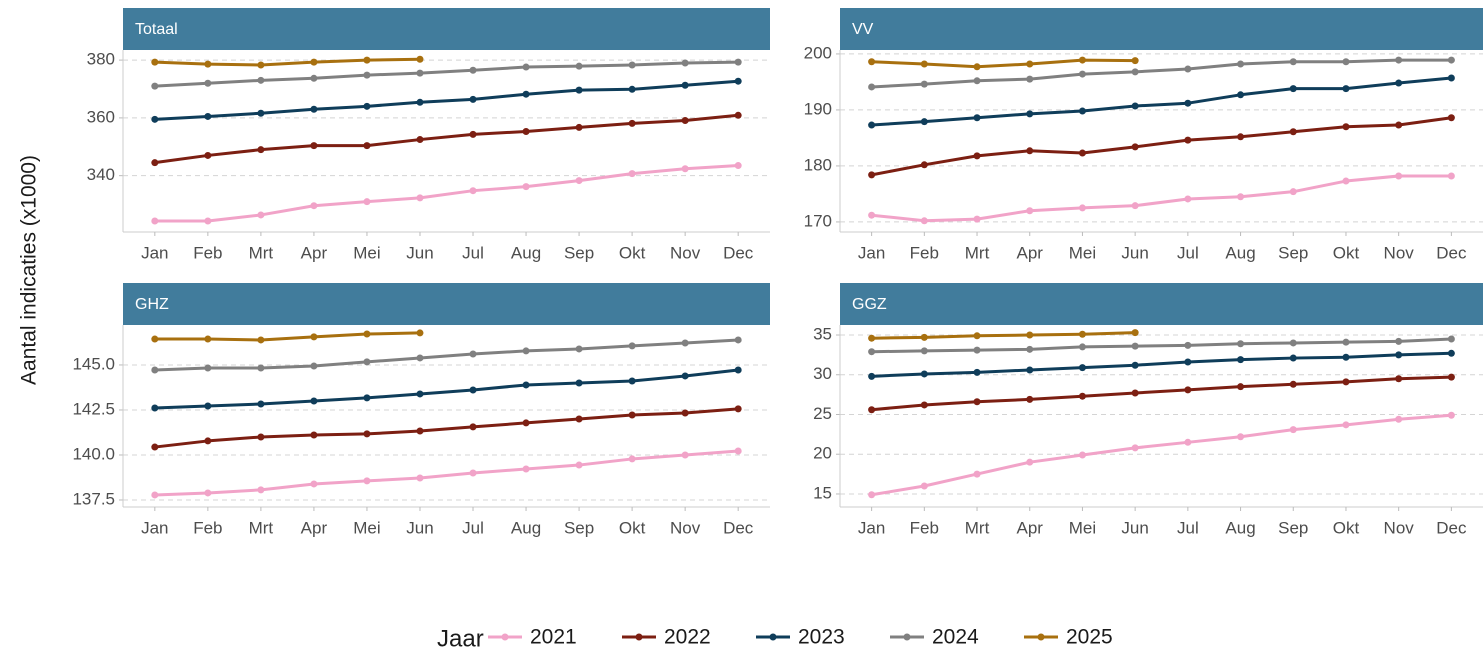  What do you see at coordinates (1399, 252) in the screenshot?
I see `x-tick-label: Nov` at bounding box center [1399, 252].